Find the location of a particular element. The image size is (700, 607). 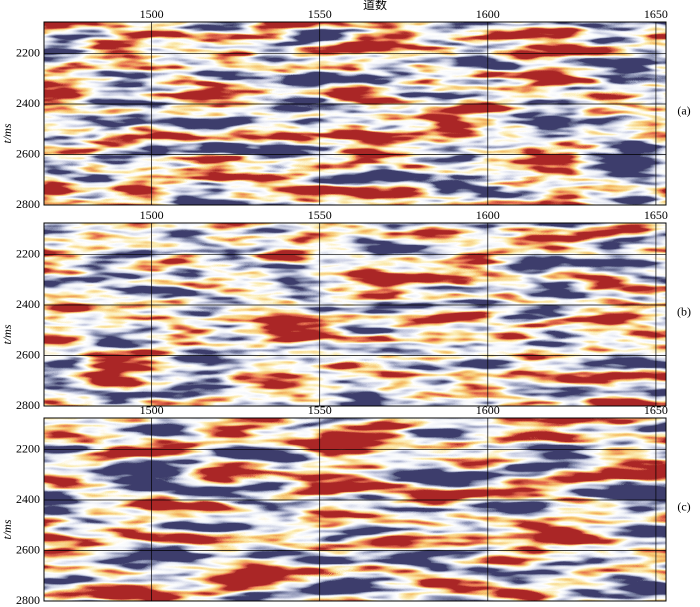

panel-label: (c) is located at coordinates (683, 506).